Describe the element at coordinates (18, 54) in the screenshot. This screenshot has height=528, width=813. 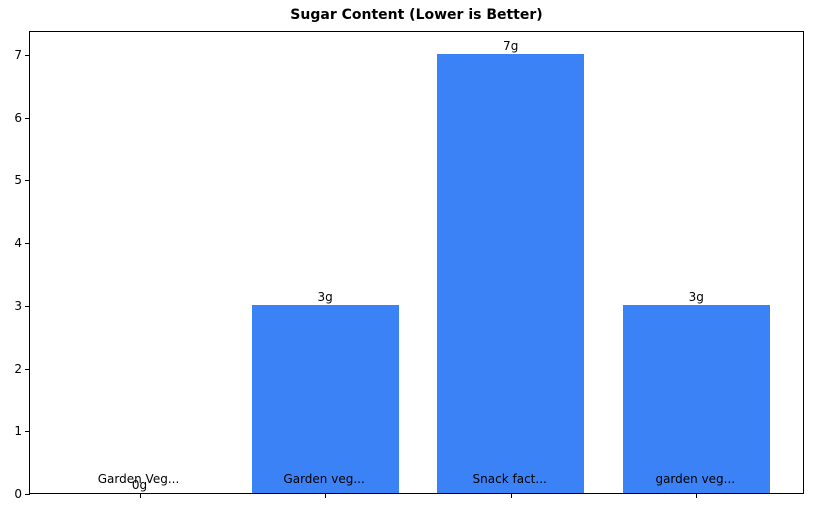
I see `y-tick-label: 7` at that location.